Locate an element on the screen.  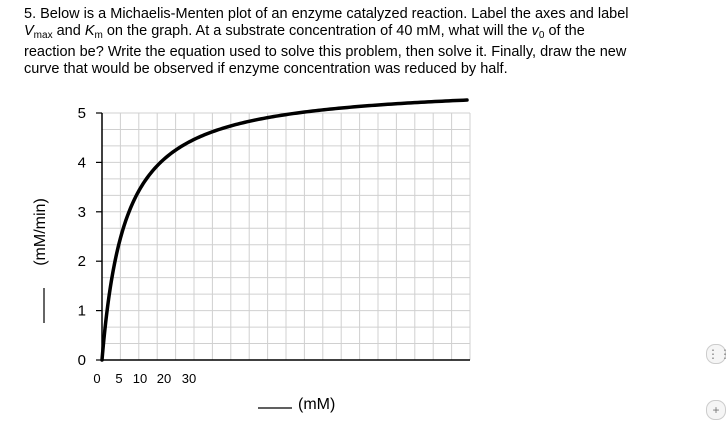
y-tick-label: 1 is located at coordinates (82, 311).